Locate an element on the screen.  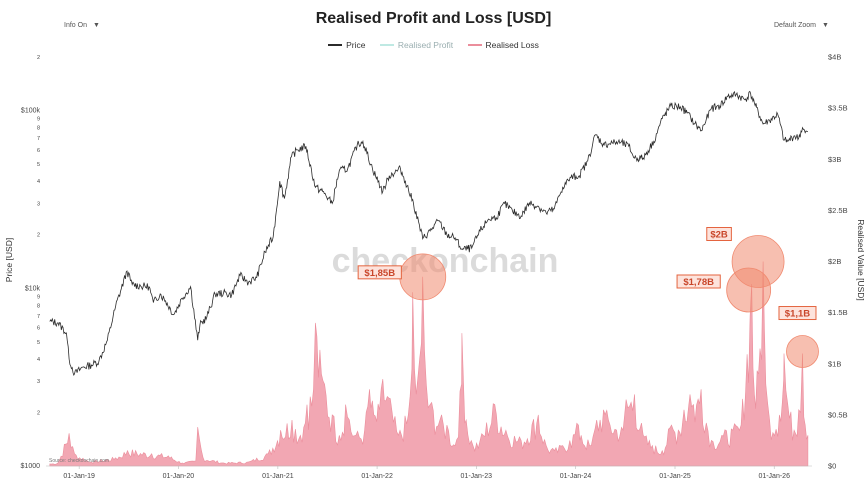
source-label: Source: checkonchain.com is located at coordinates (79, 461).